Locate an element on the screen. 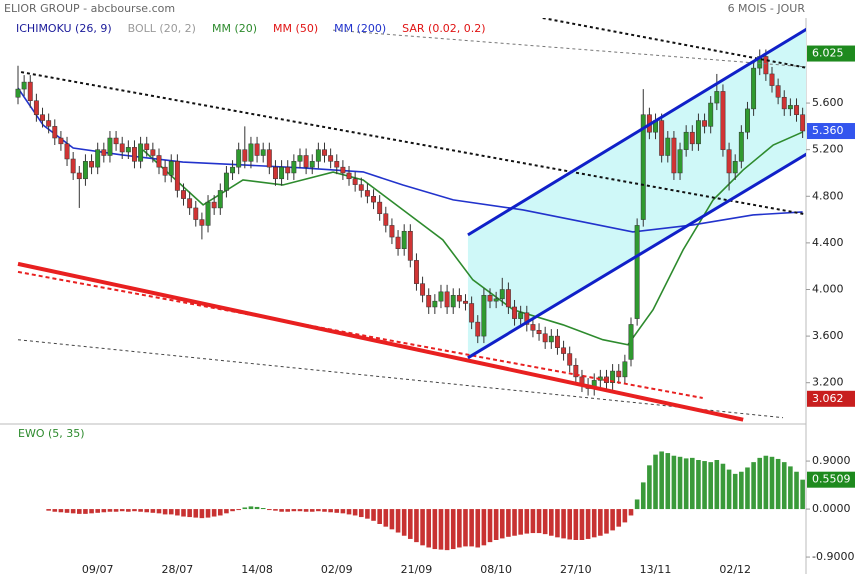 This screenshot has width=855, height=584. legend-entry: MM (200) is located at coordinates (360, 28).